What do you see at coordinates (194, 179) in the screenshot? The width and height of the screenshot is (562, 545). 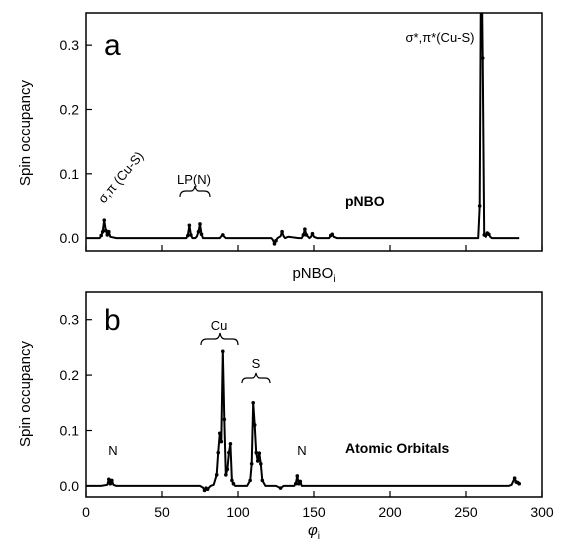 I see `annotation-lp-n: LP(N)` at bounding box center [194, 179].